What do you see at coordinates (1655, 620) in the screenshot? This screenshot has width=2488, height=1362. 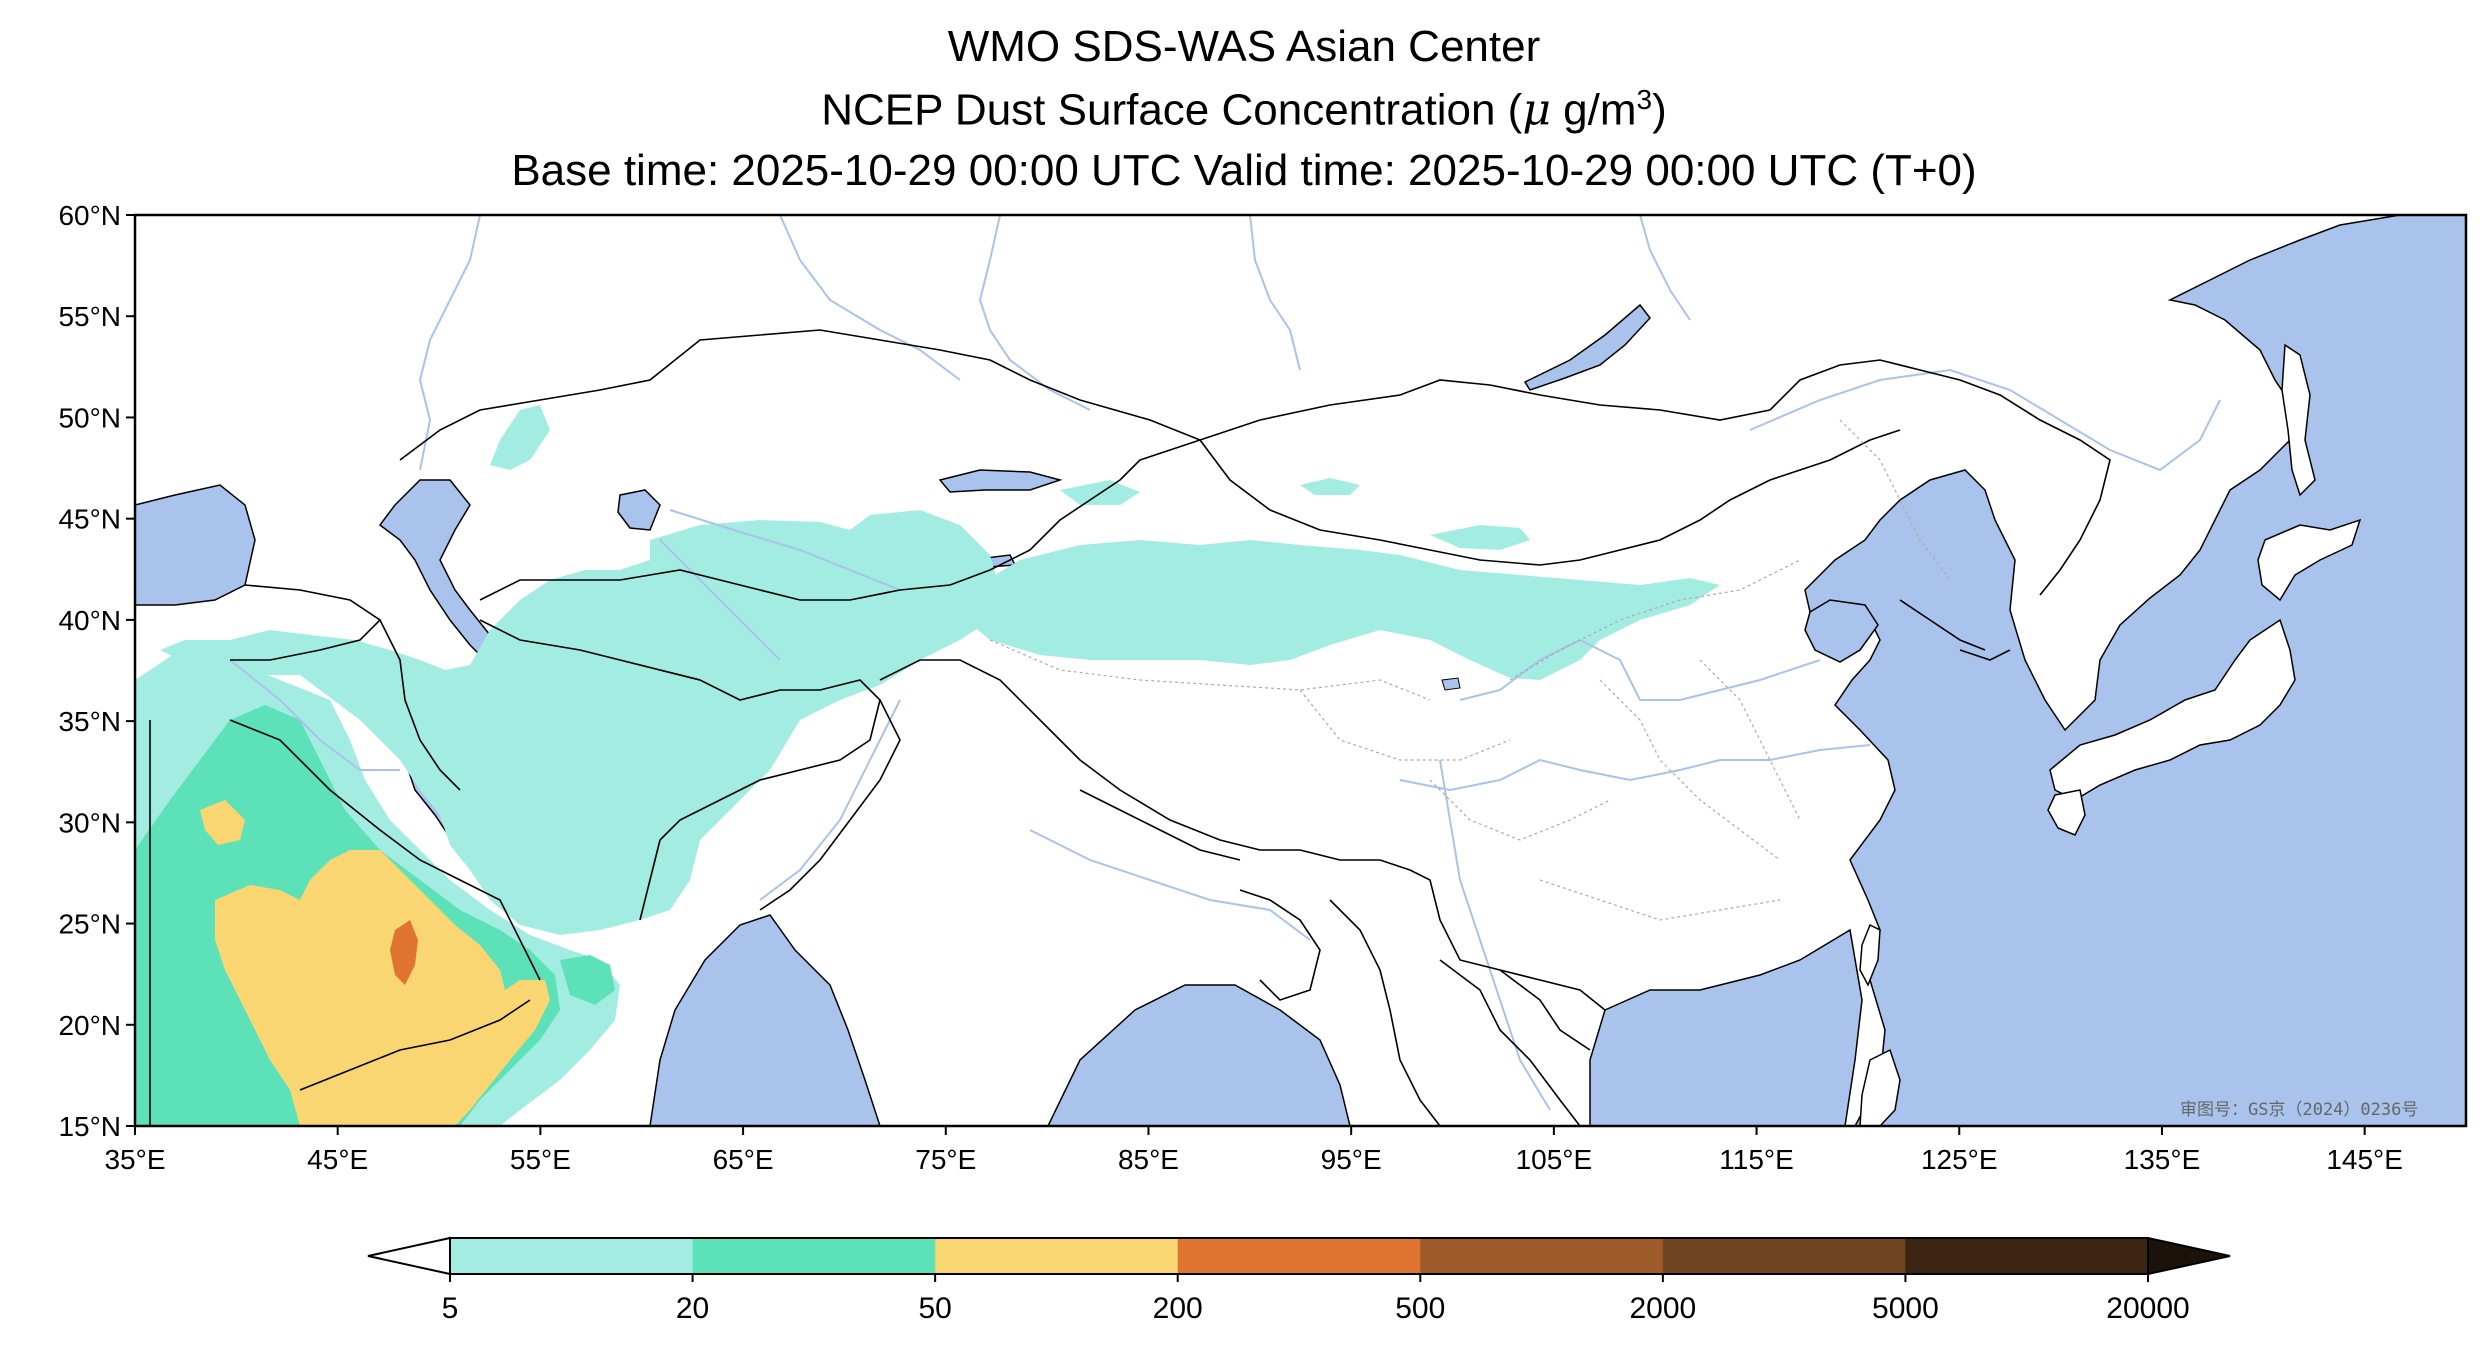 I see `province-inner-mongolia` at bounding box center [1655, 620].